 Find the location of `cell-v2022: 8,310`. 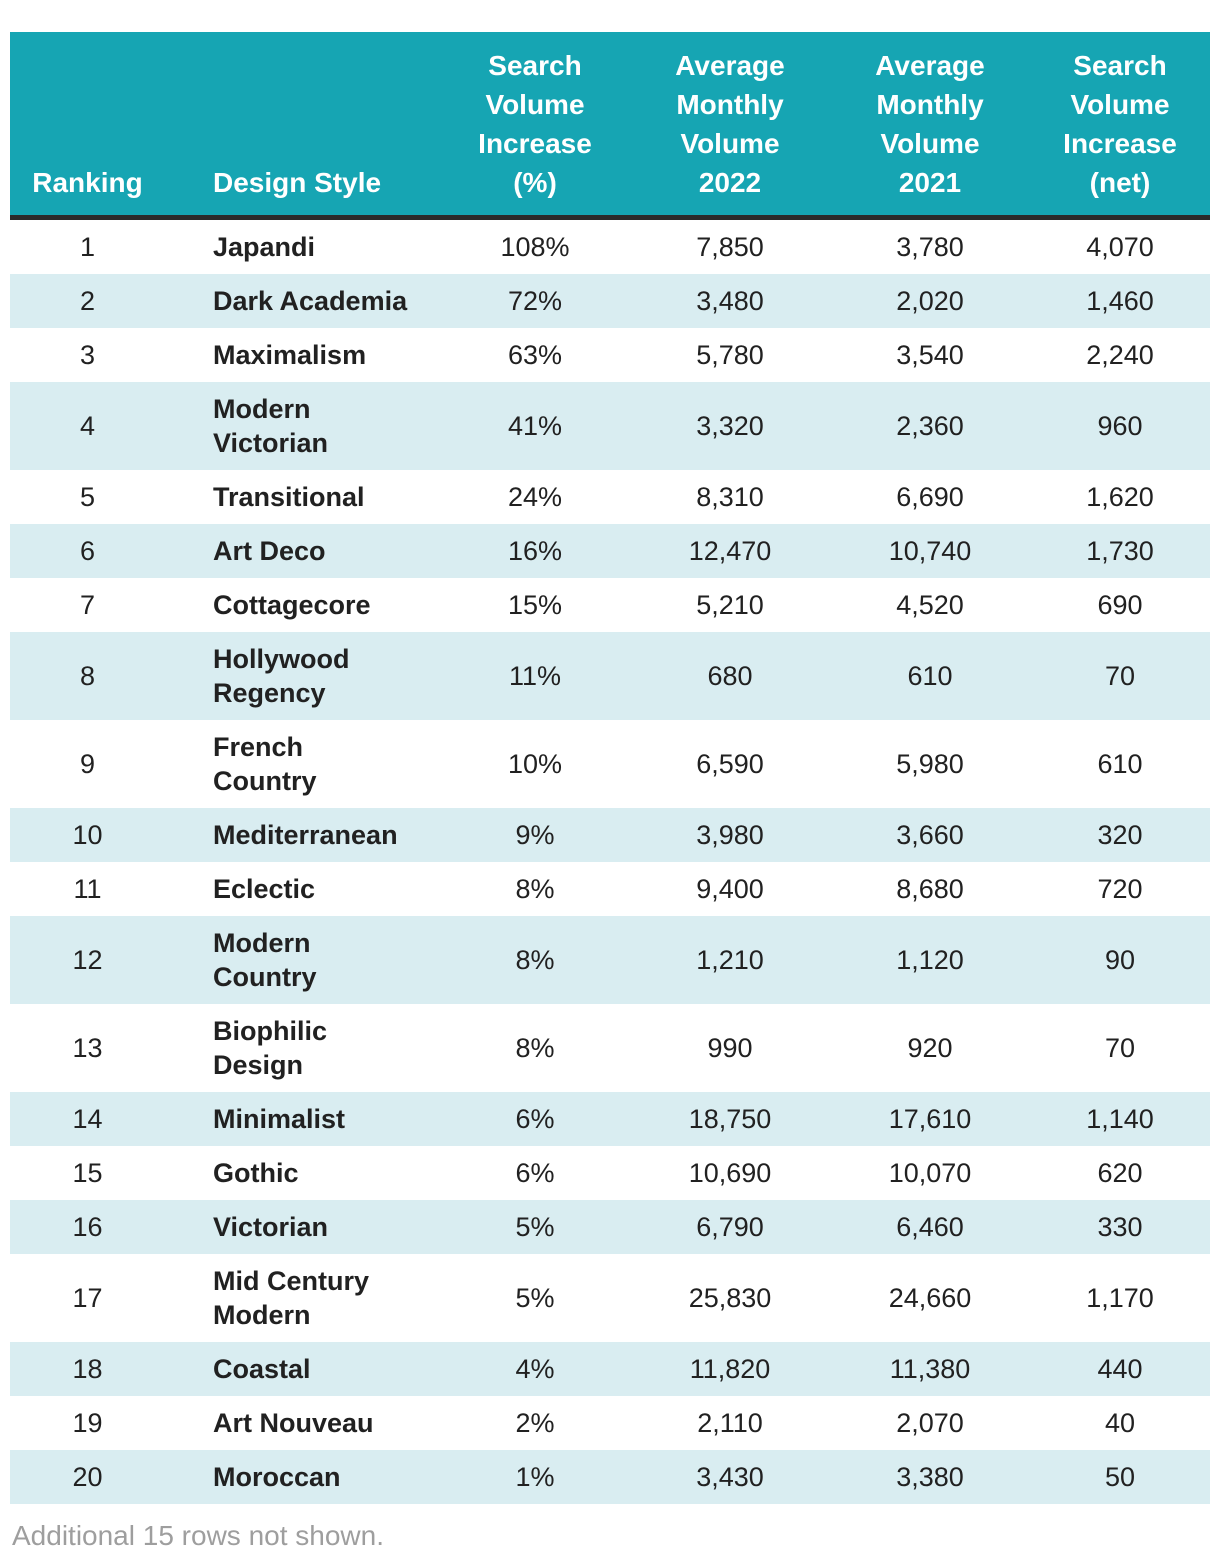

cell-v2022: 8,310 is located at coordinates (730, 497).